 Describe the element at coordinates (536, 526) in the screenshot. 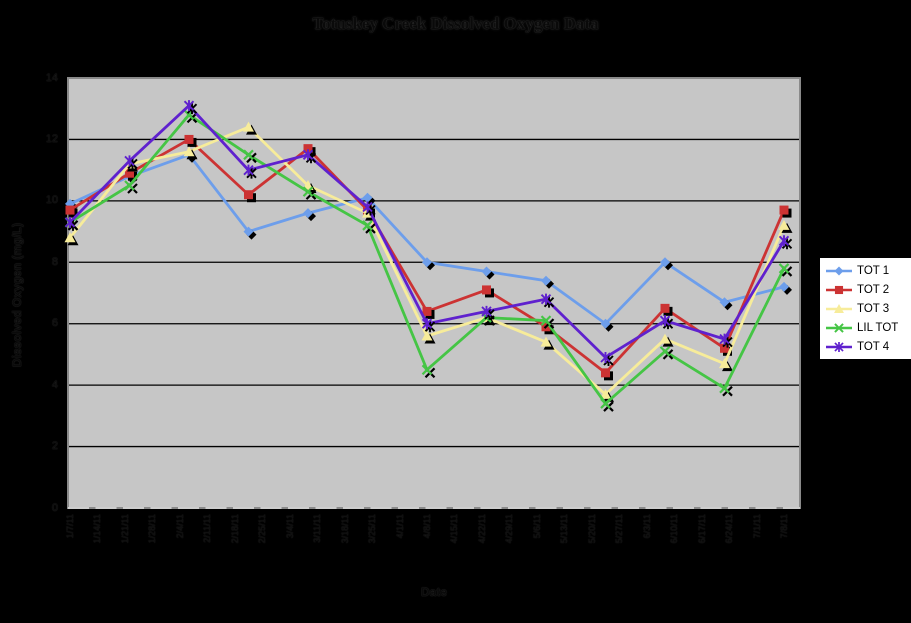

I see `x-tick-label: 5/6/11` at that location.